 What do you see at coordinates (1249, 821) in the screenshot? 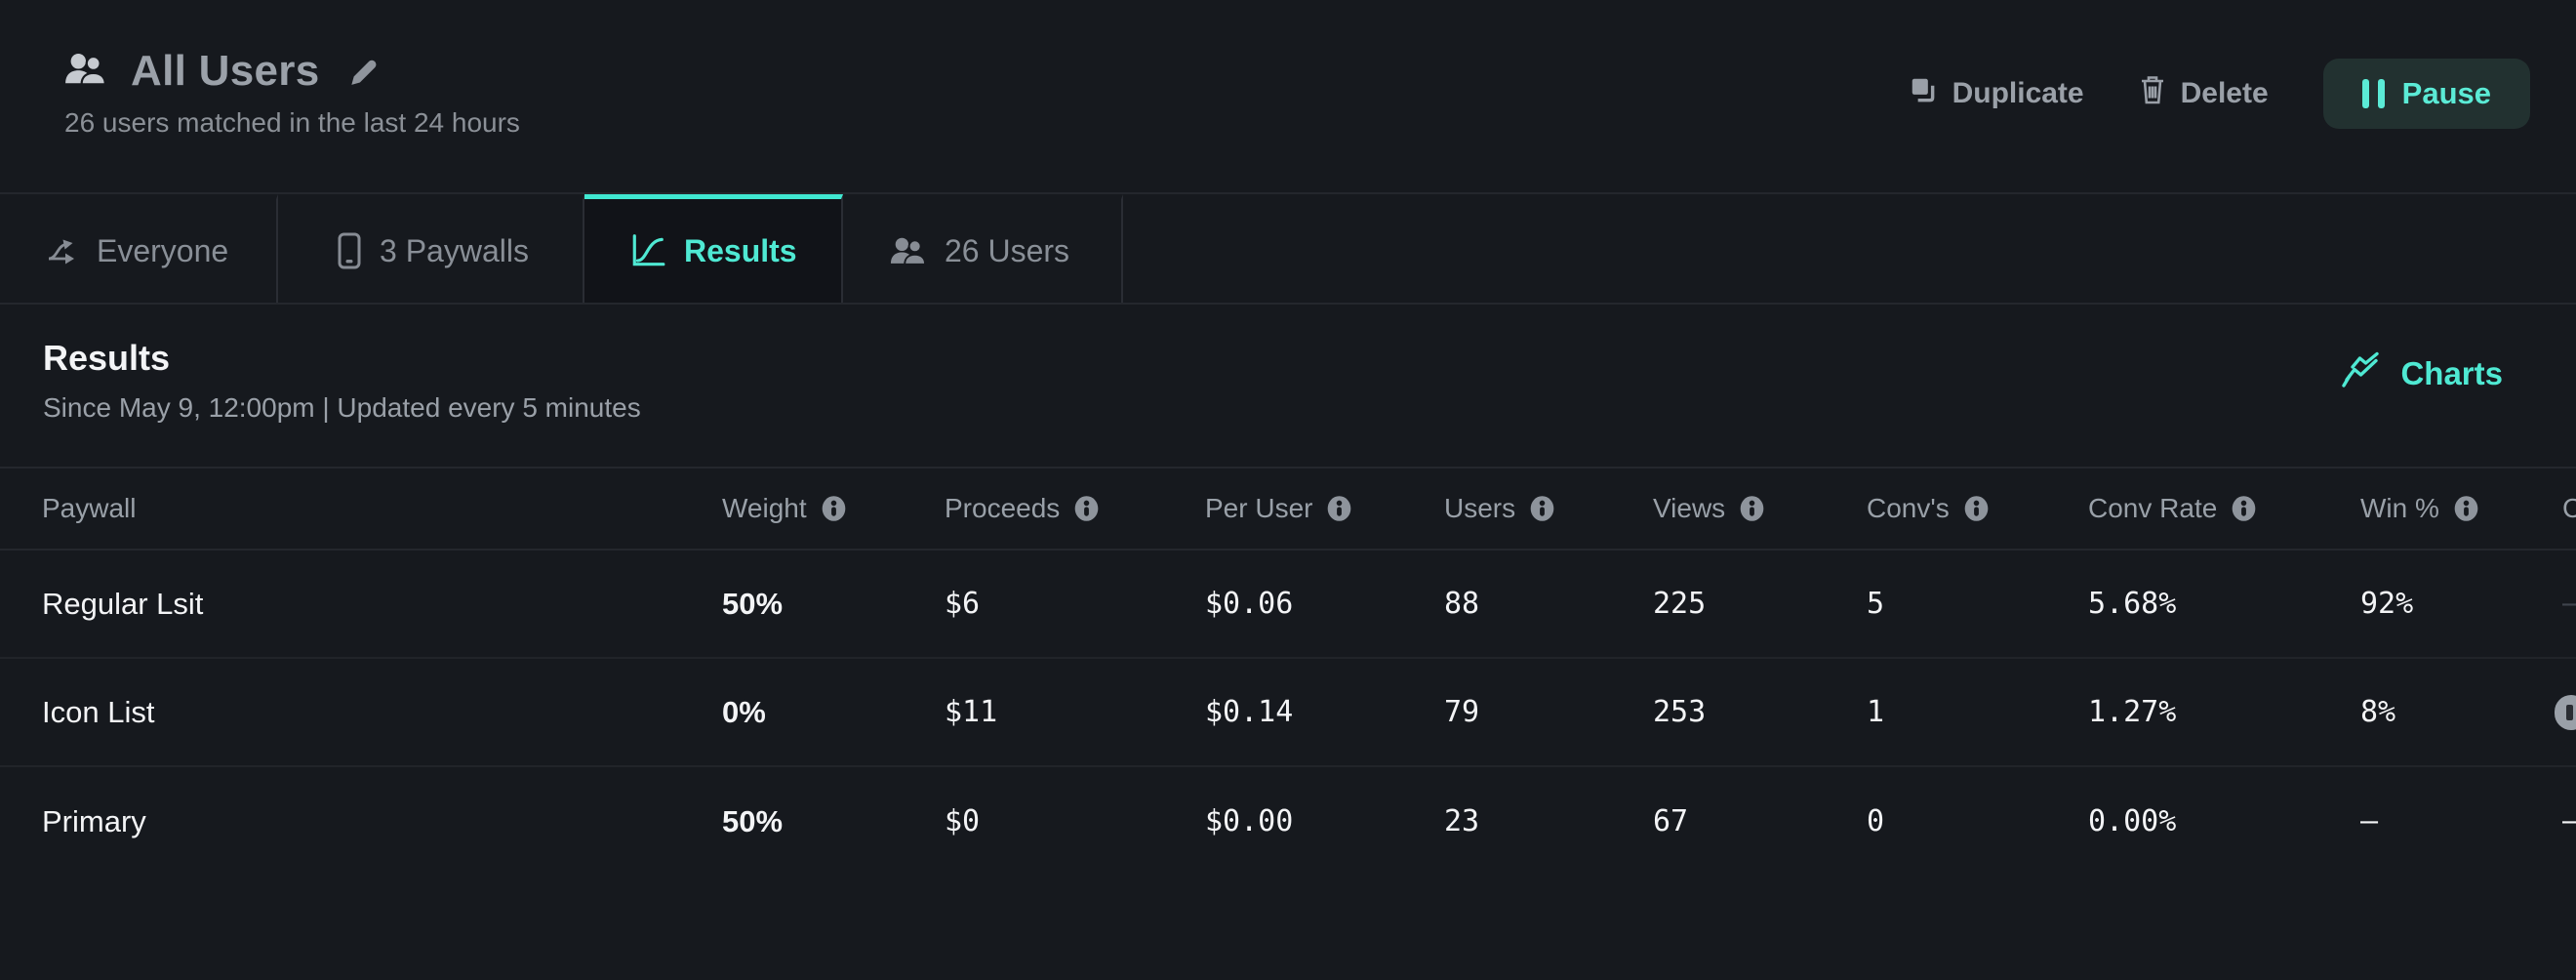
I see `per-user-value: $0.00` at bounding box center [1249, 821].